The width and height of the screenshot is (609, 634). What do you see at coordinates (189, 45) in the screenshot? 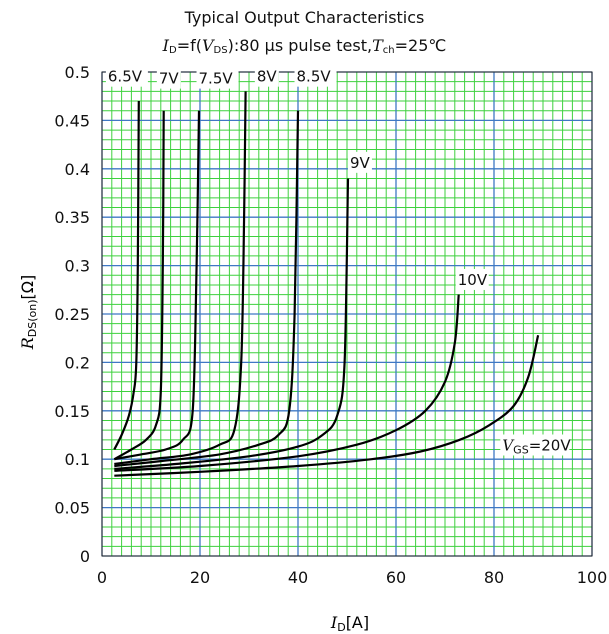
I see `subtitle-function: =f(` at bounding box center [189, 45].